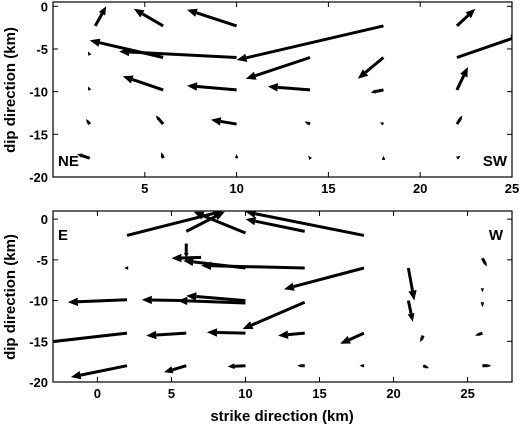 The width and height of the screenshot is (520, 432). Describe the element at coordinates (63, 235) in the screenshot. I see `bottom-left-annotation: E` at that location.